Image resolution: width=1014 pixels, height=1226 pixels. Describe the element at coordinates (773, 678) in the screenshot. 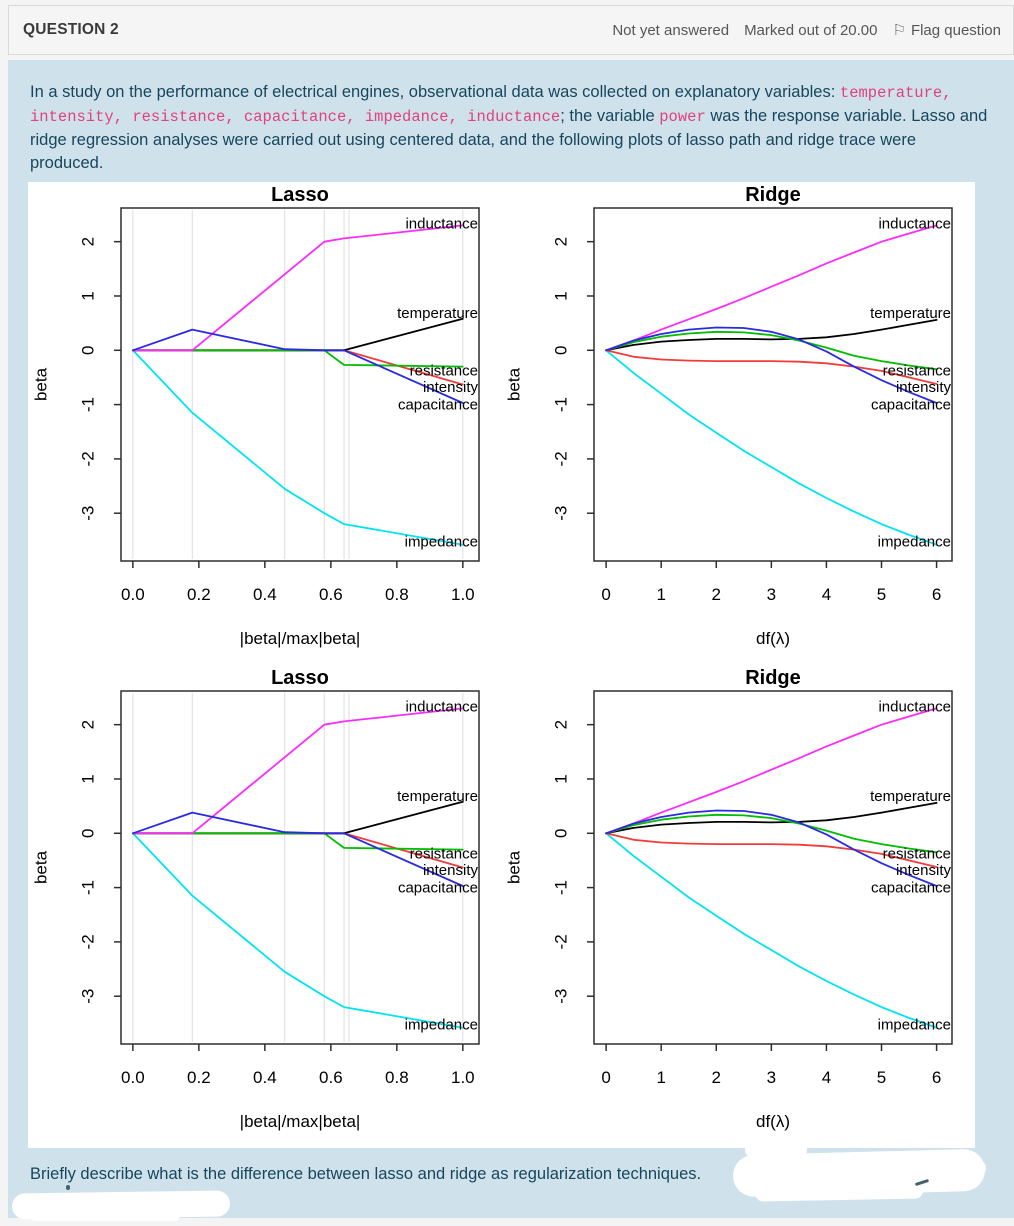

I see `plot-title: Ridge` at that location.